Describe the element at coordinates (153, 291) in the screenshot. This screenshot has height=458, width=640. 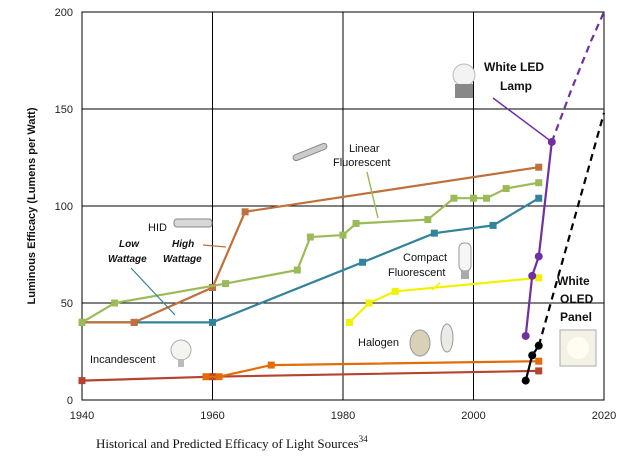
I see `leader-low-wattage` at that location.